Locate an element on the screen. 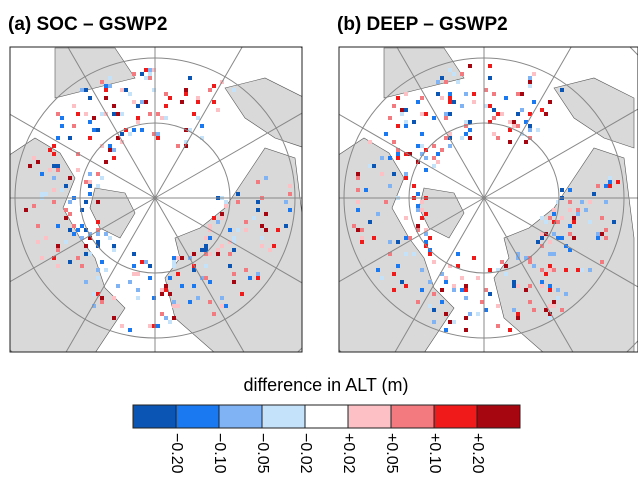  panel-title: (a) SOC – GSWP2 is located at coordinates (87, 24).